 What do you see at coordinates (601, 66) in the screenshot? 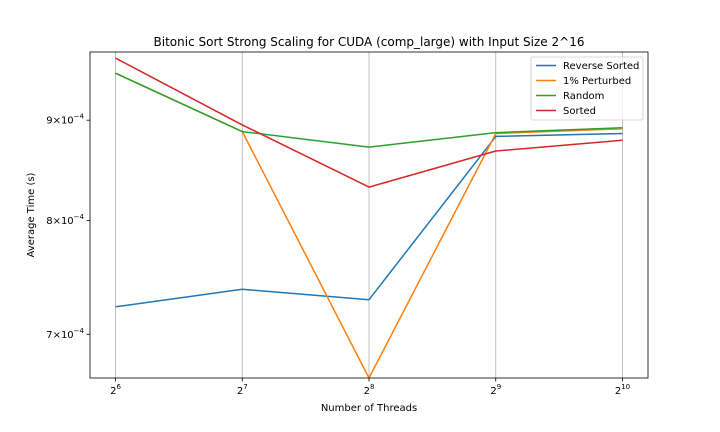
I see `legend-label: Reverse Sorted` at bounding box center [601, 66].